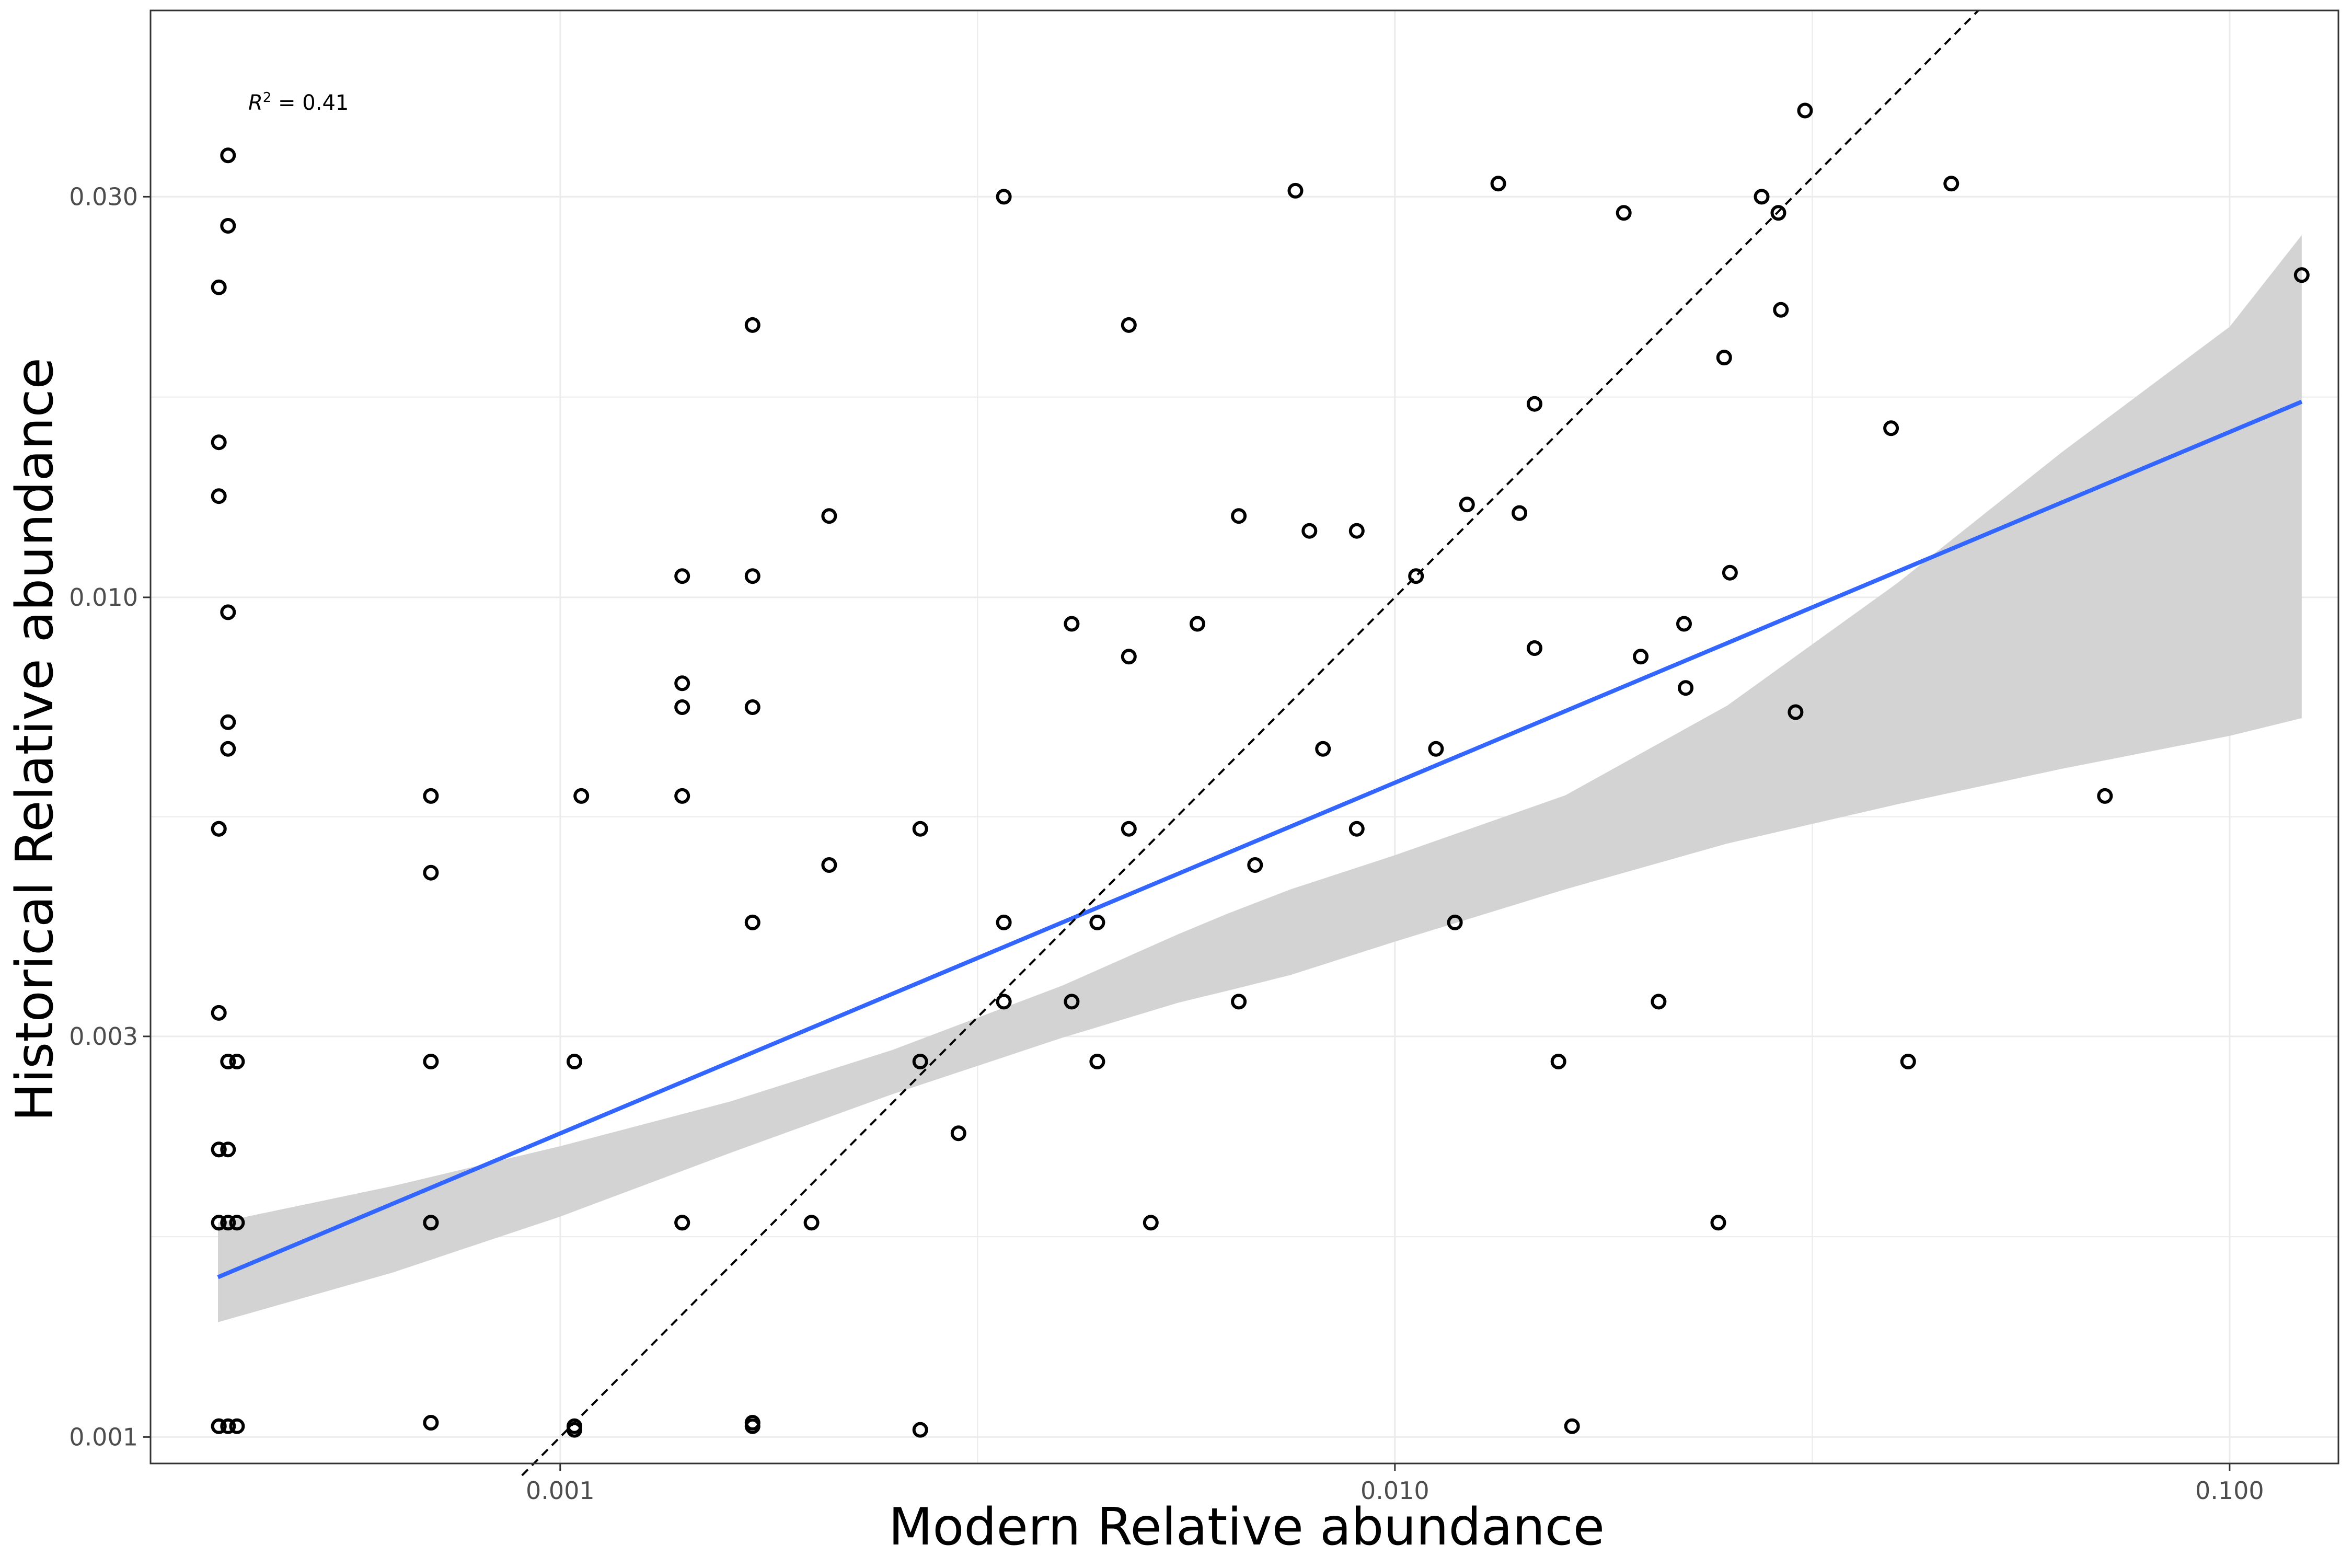  I want to click on r-squared-annotation: R2 = 0.41, so click(298, 102).